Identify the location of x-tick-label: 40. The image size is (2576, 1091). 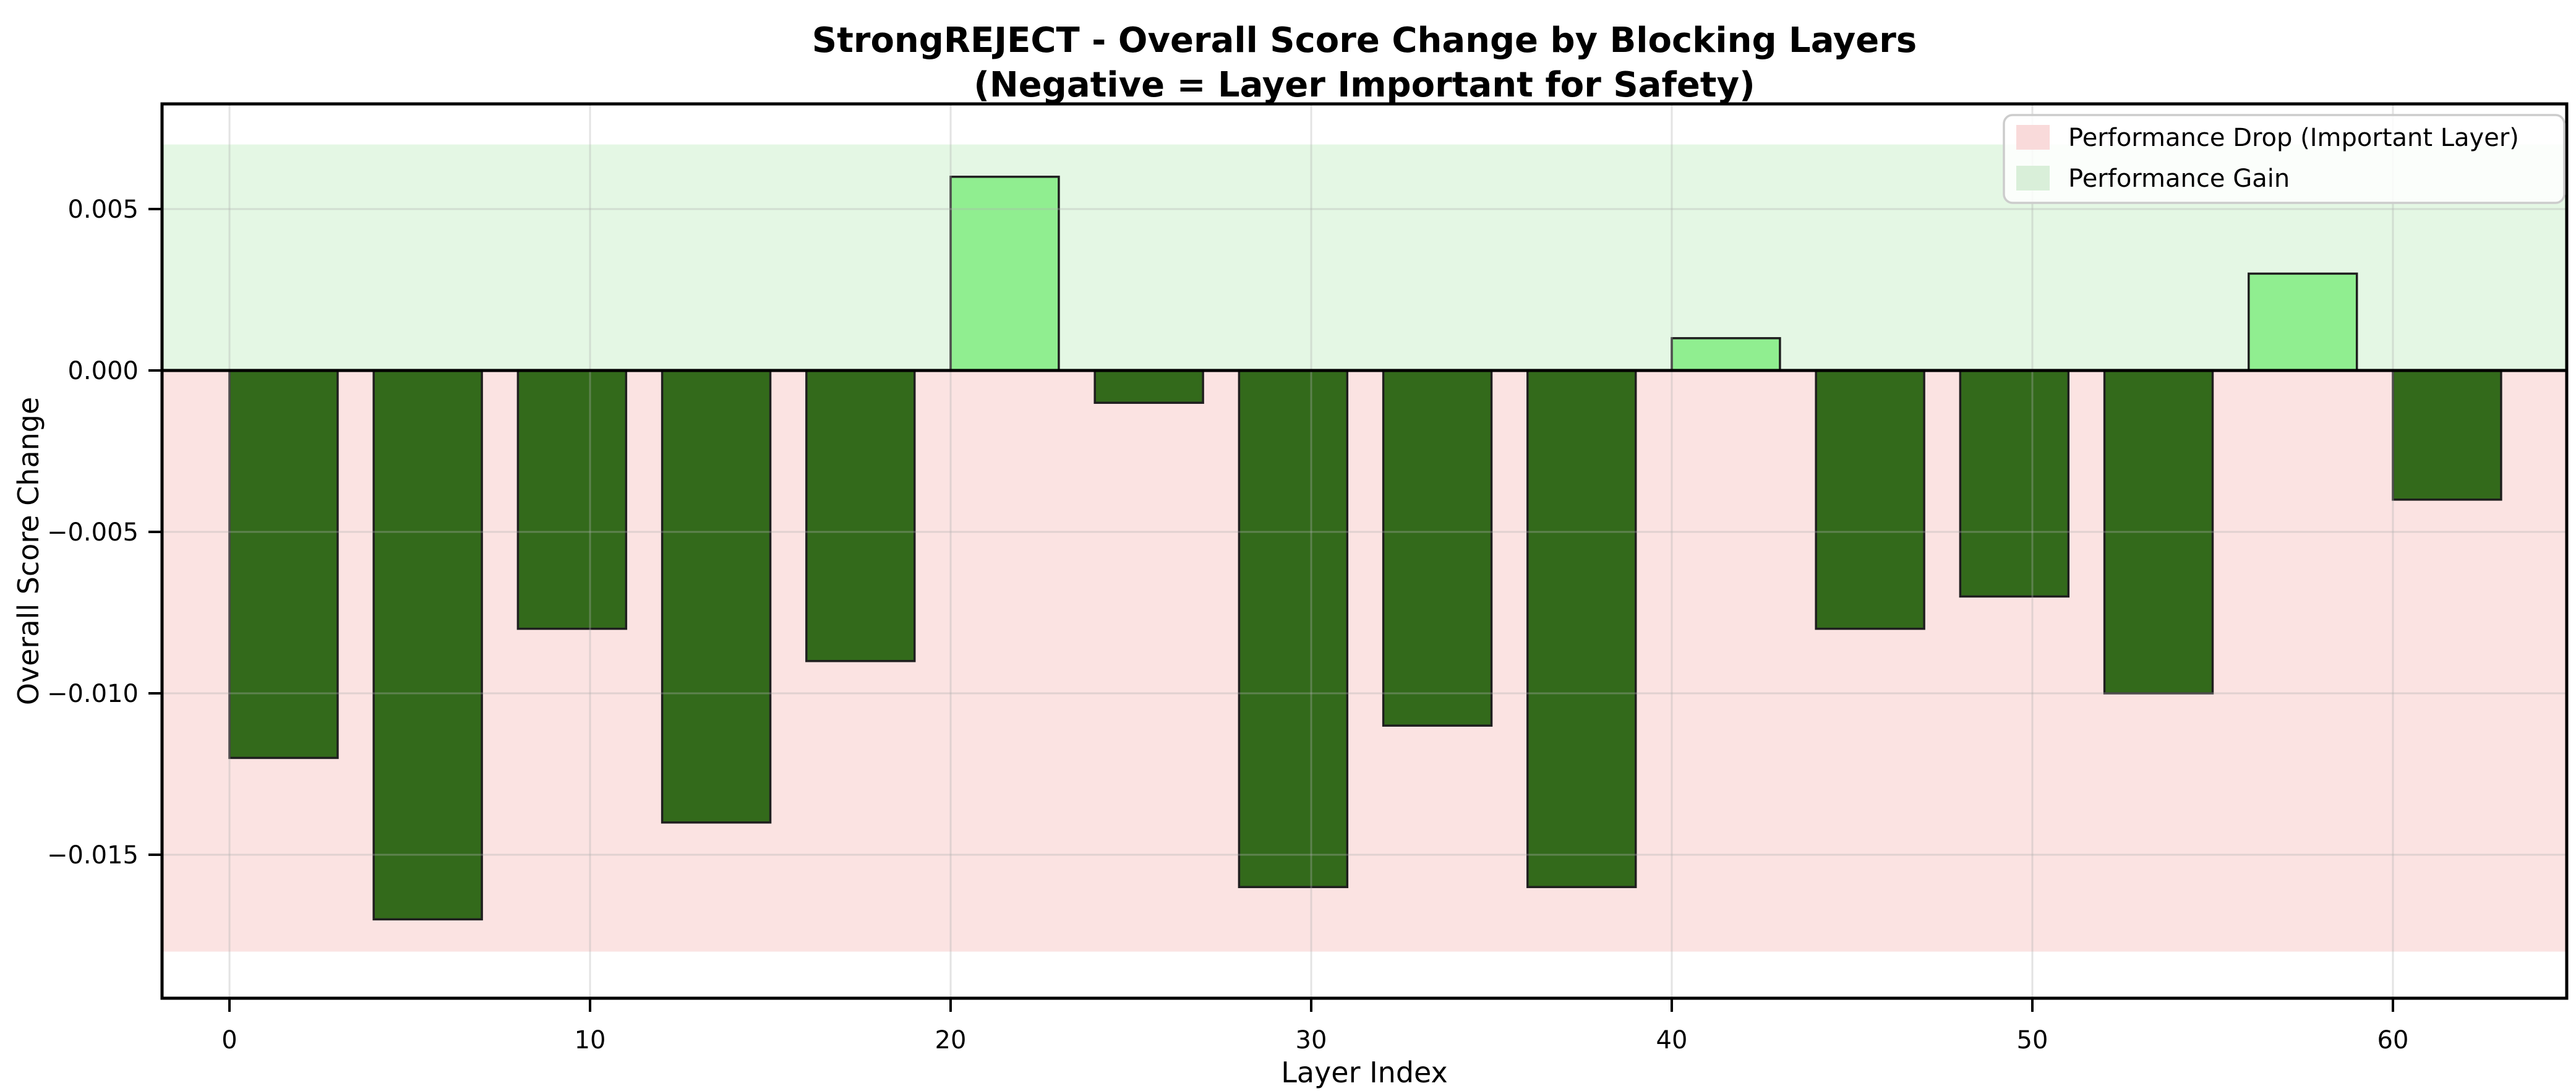
(1672, 1040).